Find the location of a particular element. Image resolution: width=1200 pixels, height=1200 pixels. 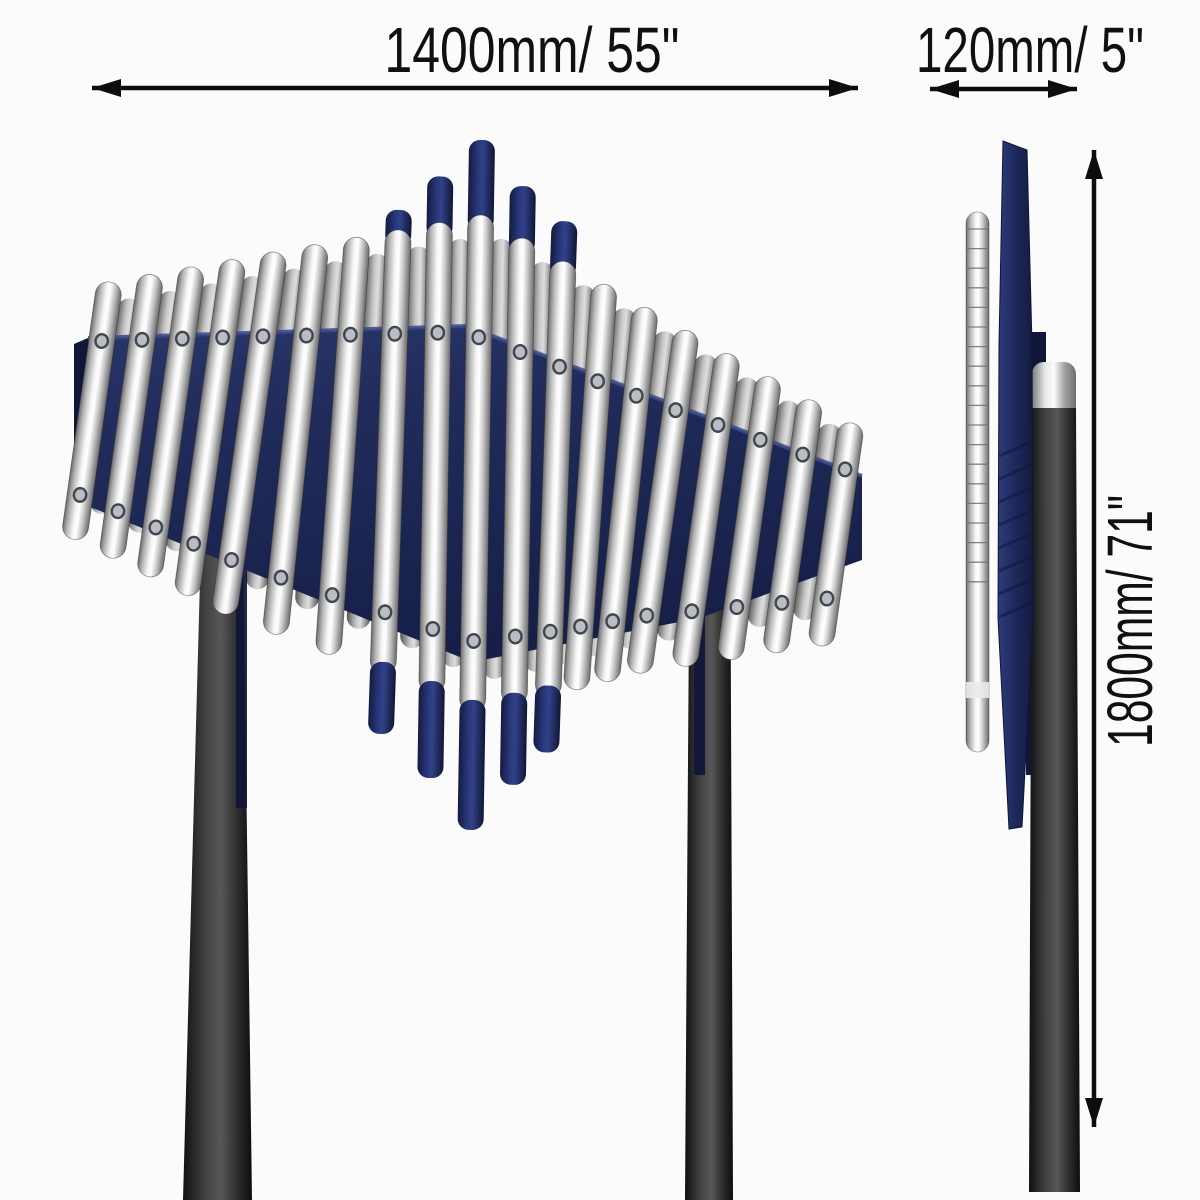

dimension-depth: 120mm/ 5" is located at coordinates (1030, 56).